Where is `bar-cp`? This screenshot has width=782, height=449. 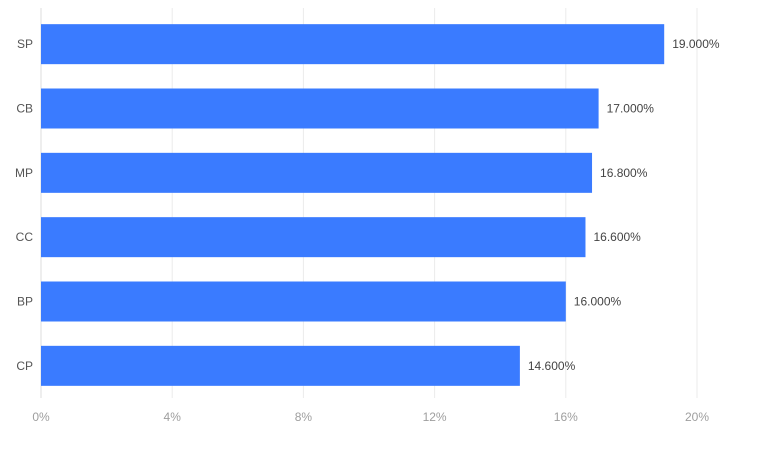 bar-cp is located at coordinates (280, 365).